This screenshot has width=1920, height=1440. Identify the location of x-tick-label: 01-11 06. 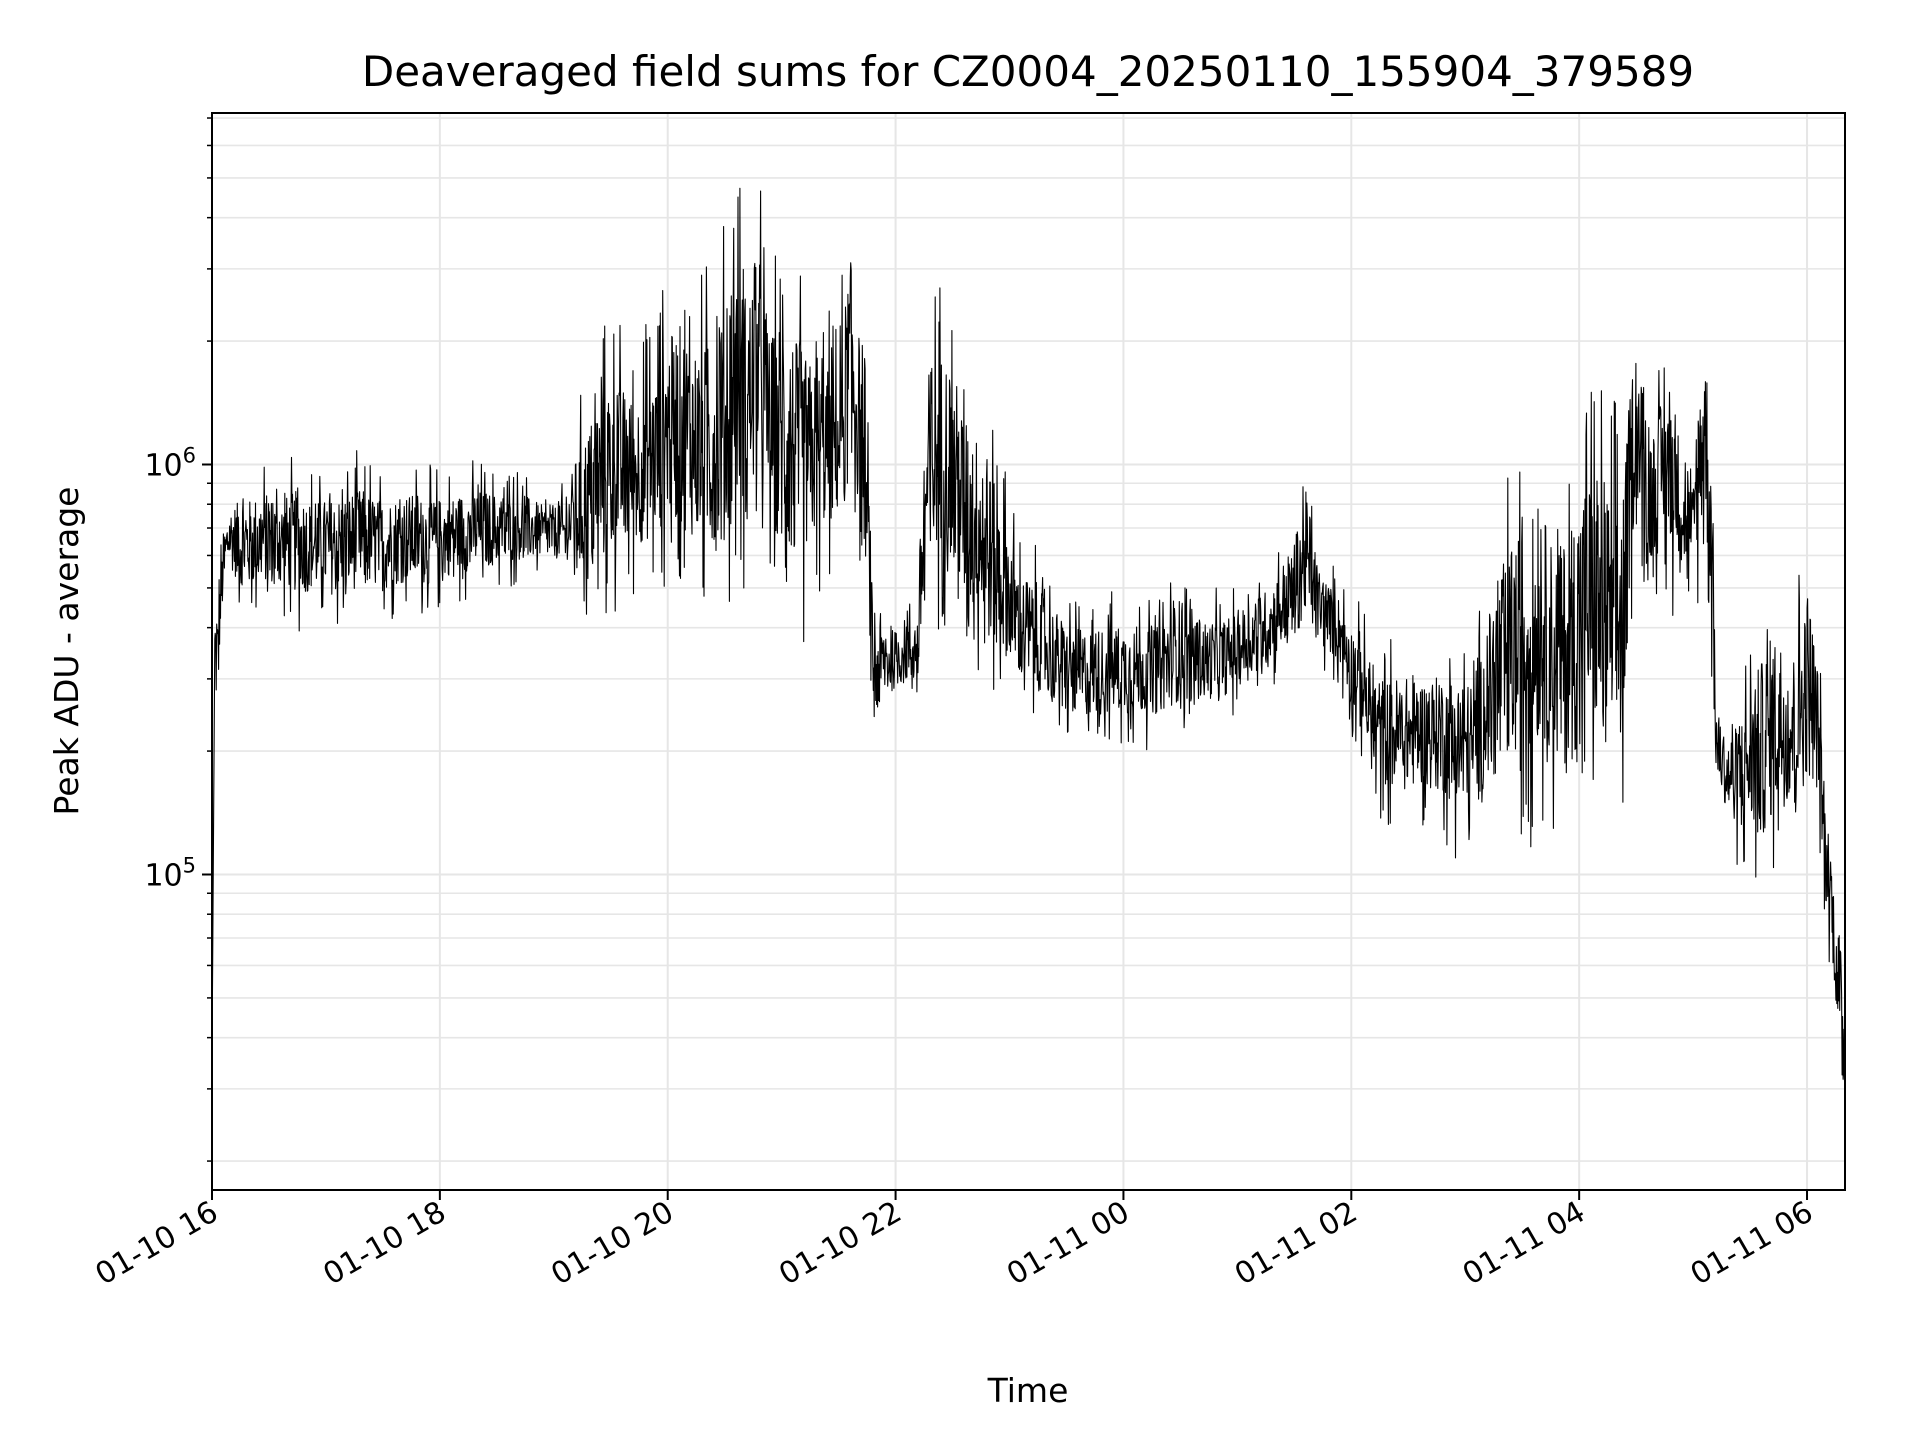
(1752, 1244).